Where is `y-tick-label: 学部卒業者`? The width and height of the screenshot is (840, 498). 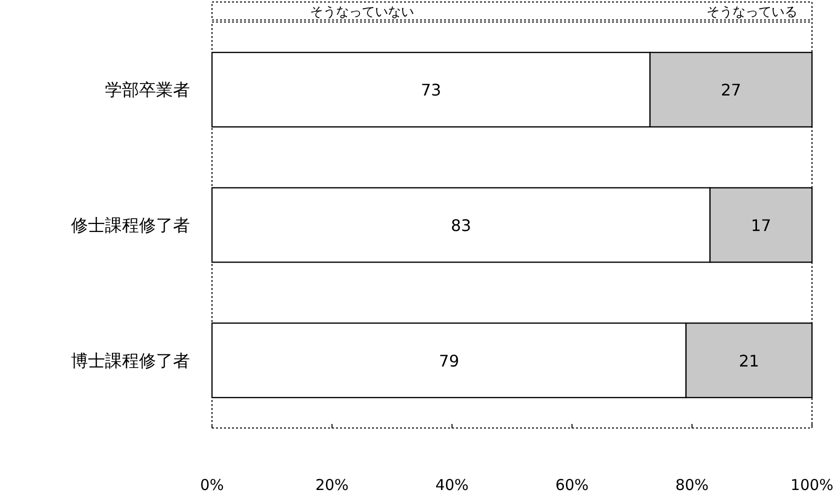 y-tick-label: 学部卒業者 is located at coordinates (147, 90).